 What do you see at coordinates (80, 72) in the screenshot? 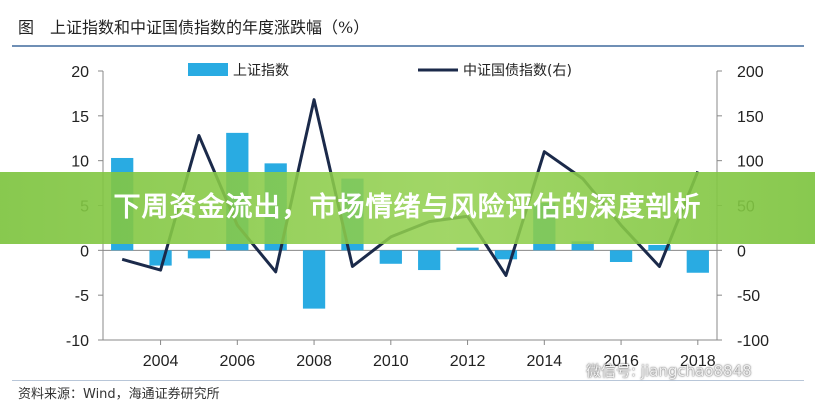
I see `left-tick-label: 20` at bounding box center [80, 72].